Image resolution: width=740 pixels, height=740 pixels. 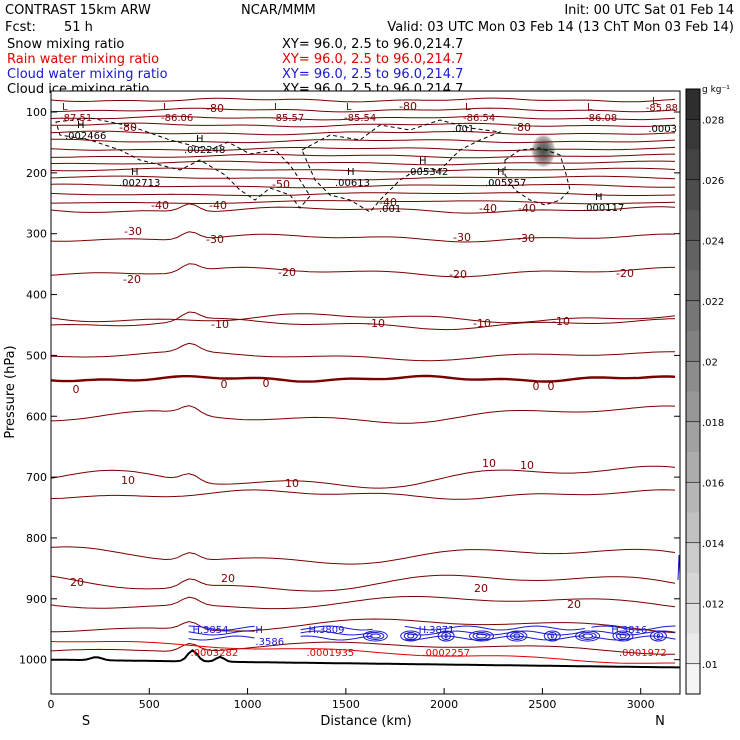 I want to click on rain-max-value: .0001935, so click(x=330, y=653).